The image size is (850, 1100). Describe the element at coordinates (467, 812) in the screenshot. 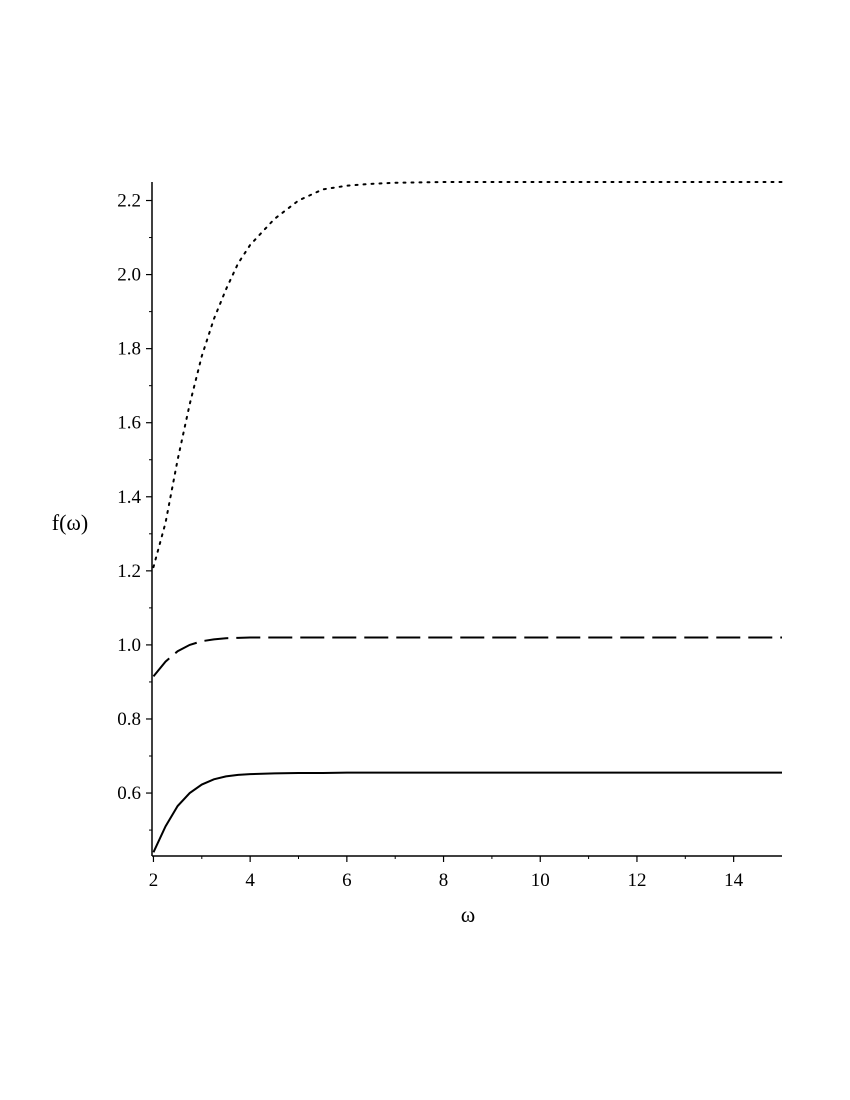

I see `series-line-solid` at that location.